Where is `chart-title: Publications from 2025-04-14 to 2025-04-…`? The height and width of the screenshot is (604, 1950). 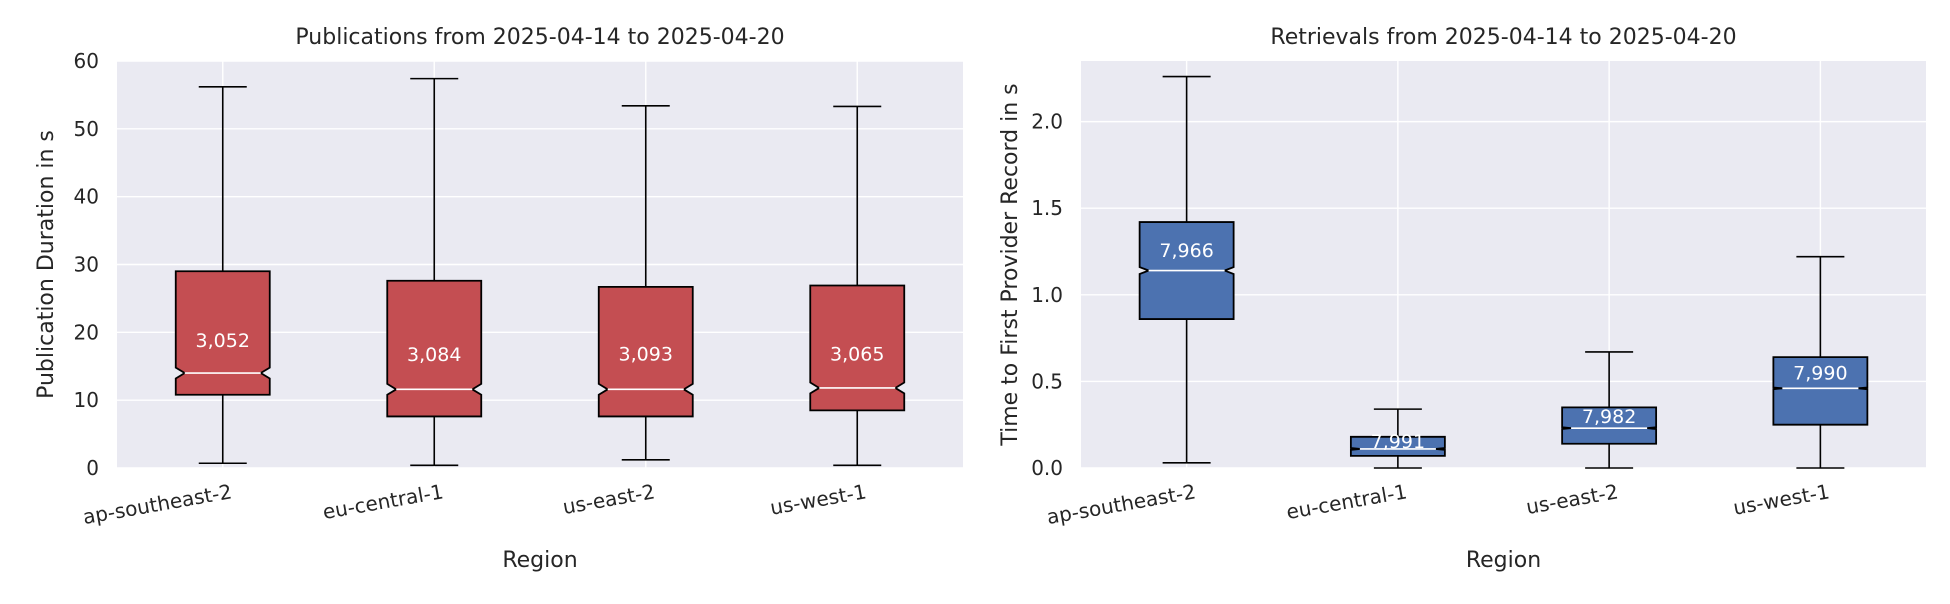 chart-title: Publications from 2025-04-14 to 2025-04-… is located at coordinates (539, 37).